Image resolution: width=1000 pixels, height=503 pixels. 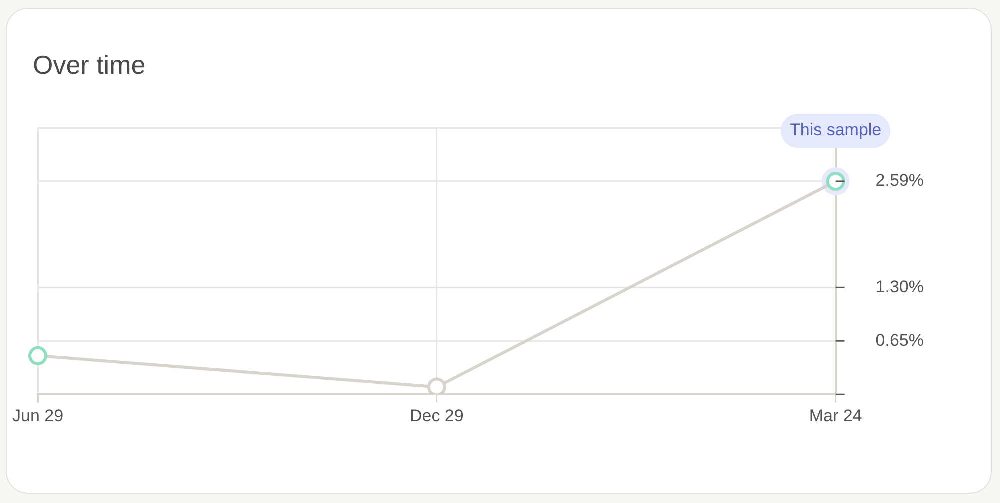 I want to click on x-tick-label: Jun 29, so click(x=38, y=416).